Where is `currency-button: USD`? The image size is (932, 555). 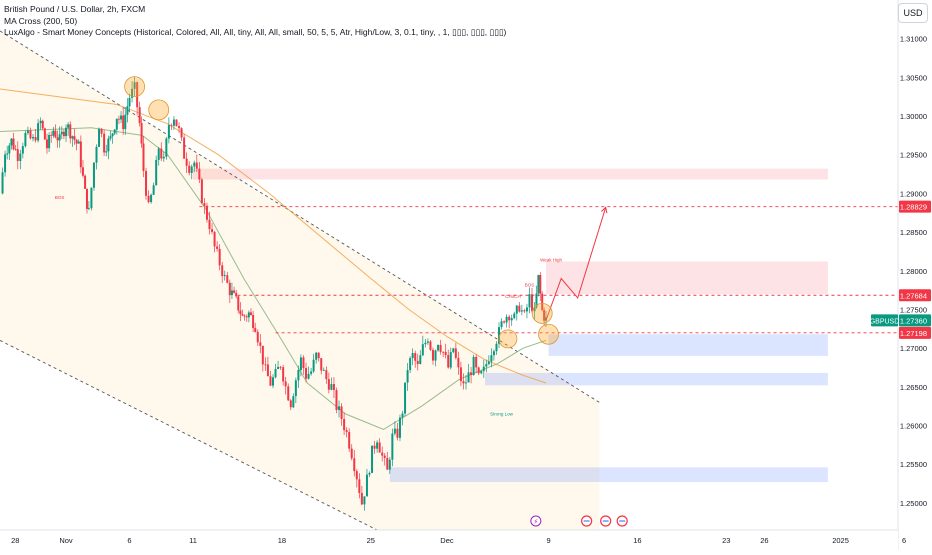
currency-button: USD is located at coordinates (913, 13).